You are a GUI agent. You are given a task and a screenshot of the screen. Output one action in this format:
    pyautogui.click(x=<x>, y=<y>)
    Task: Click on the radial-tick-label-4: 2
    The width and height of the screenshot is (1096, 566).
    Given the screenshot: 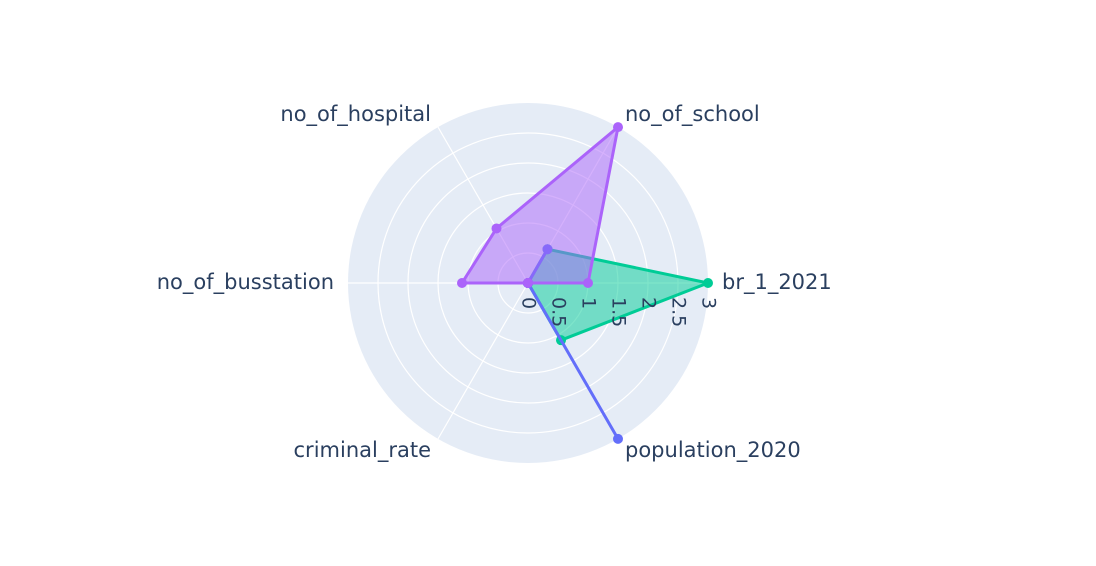 What is the action you would take?
    pyautogui.click(x=649, y=303)
    